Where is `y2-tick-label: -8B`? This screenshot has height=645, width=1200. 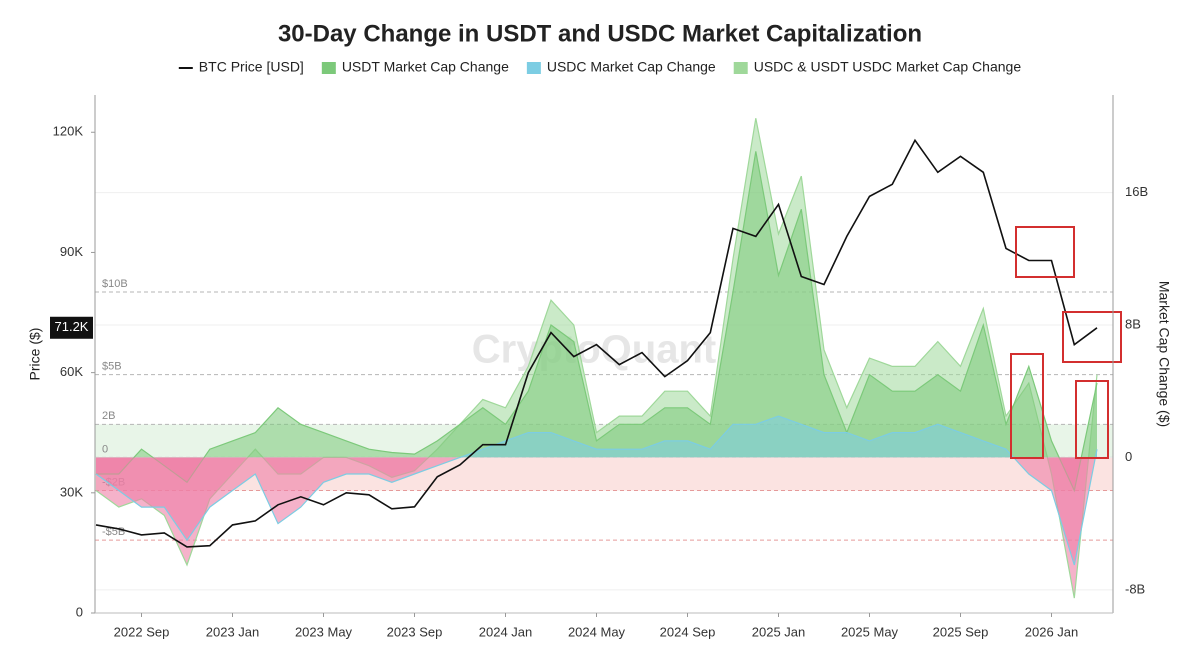
y2-tick-label: -8B is located at coordinates (1135, 588).